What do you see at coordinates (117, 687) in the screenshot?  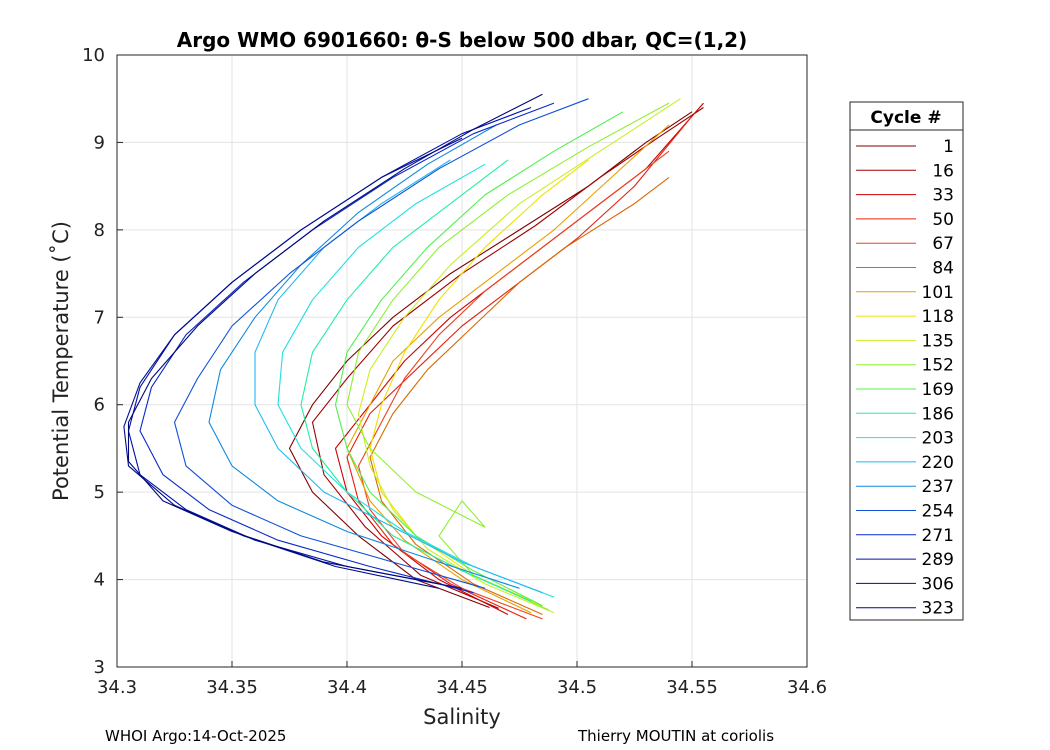 I see `x-tick-label: 34.3` at bounding box center [117, 687].